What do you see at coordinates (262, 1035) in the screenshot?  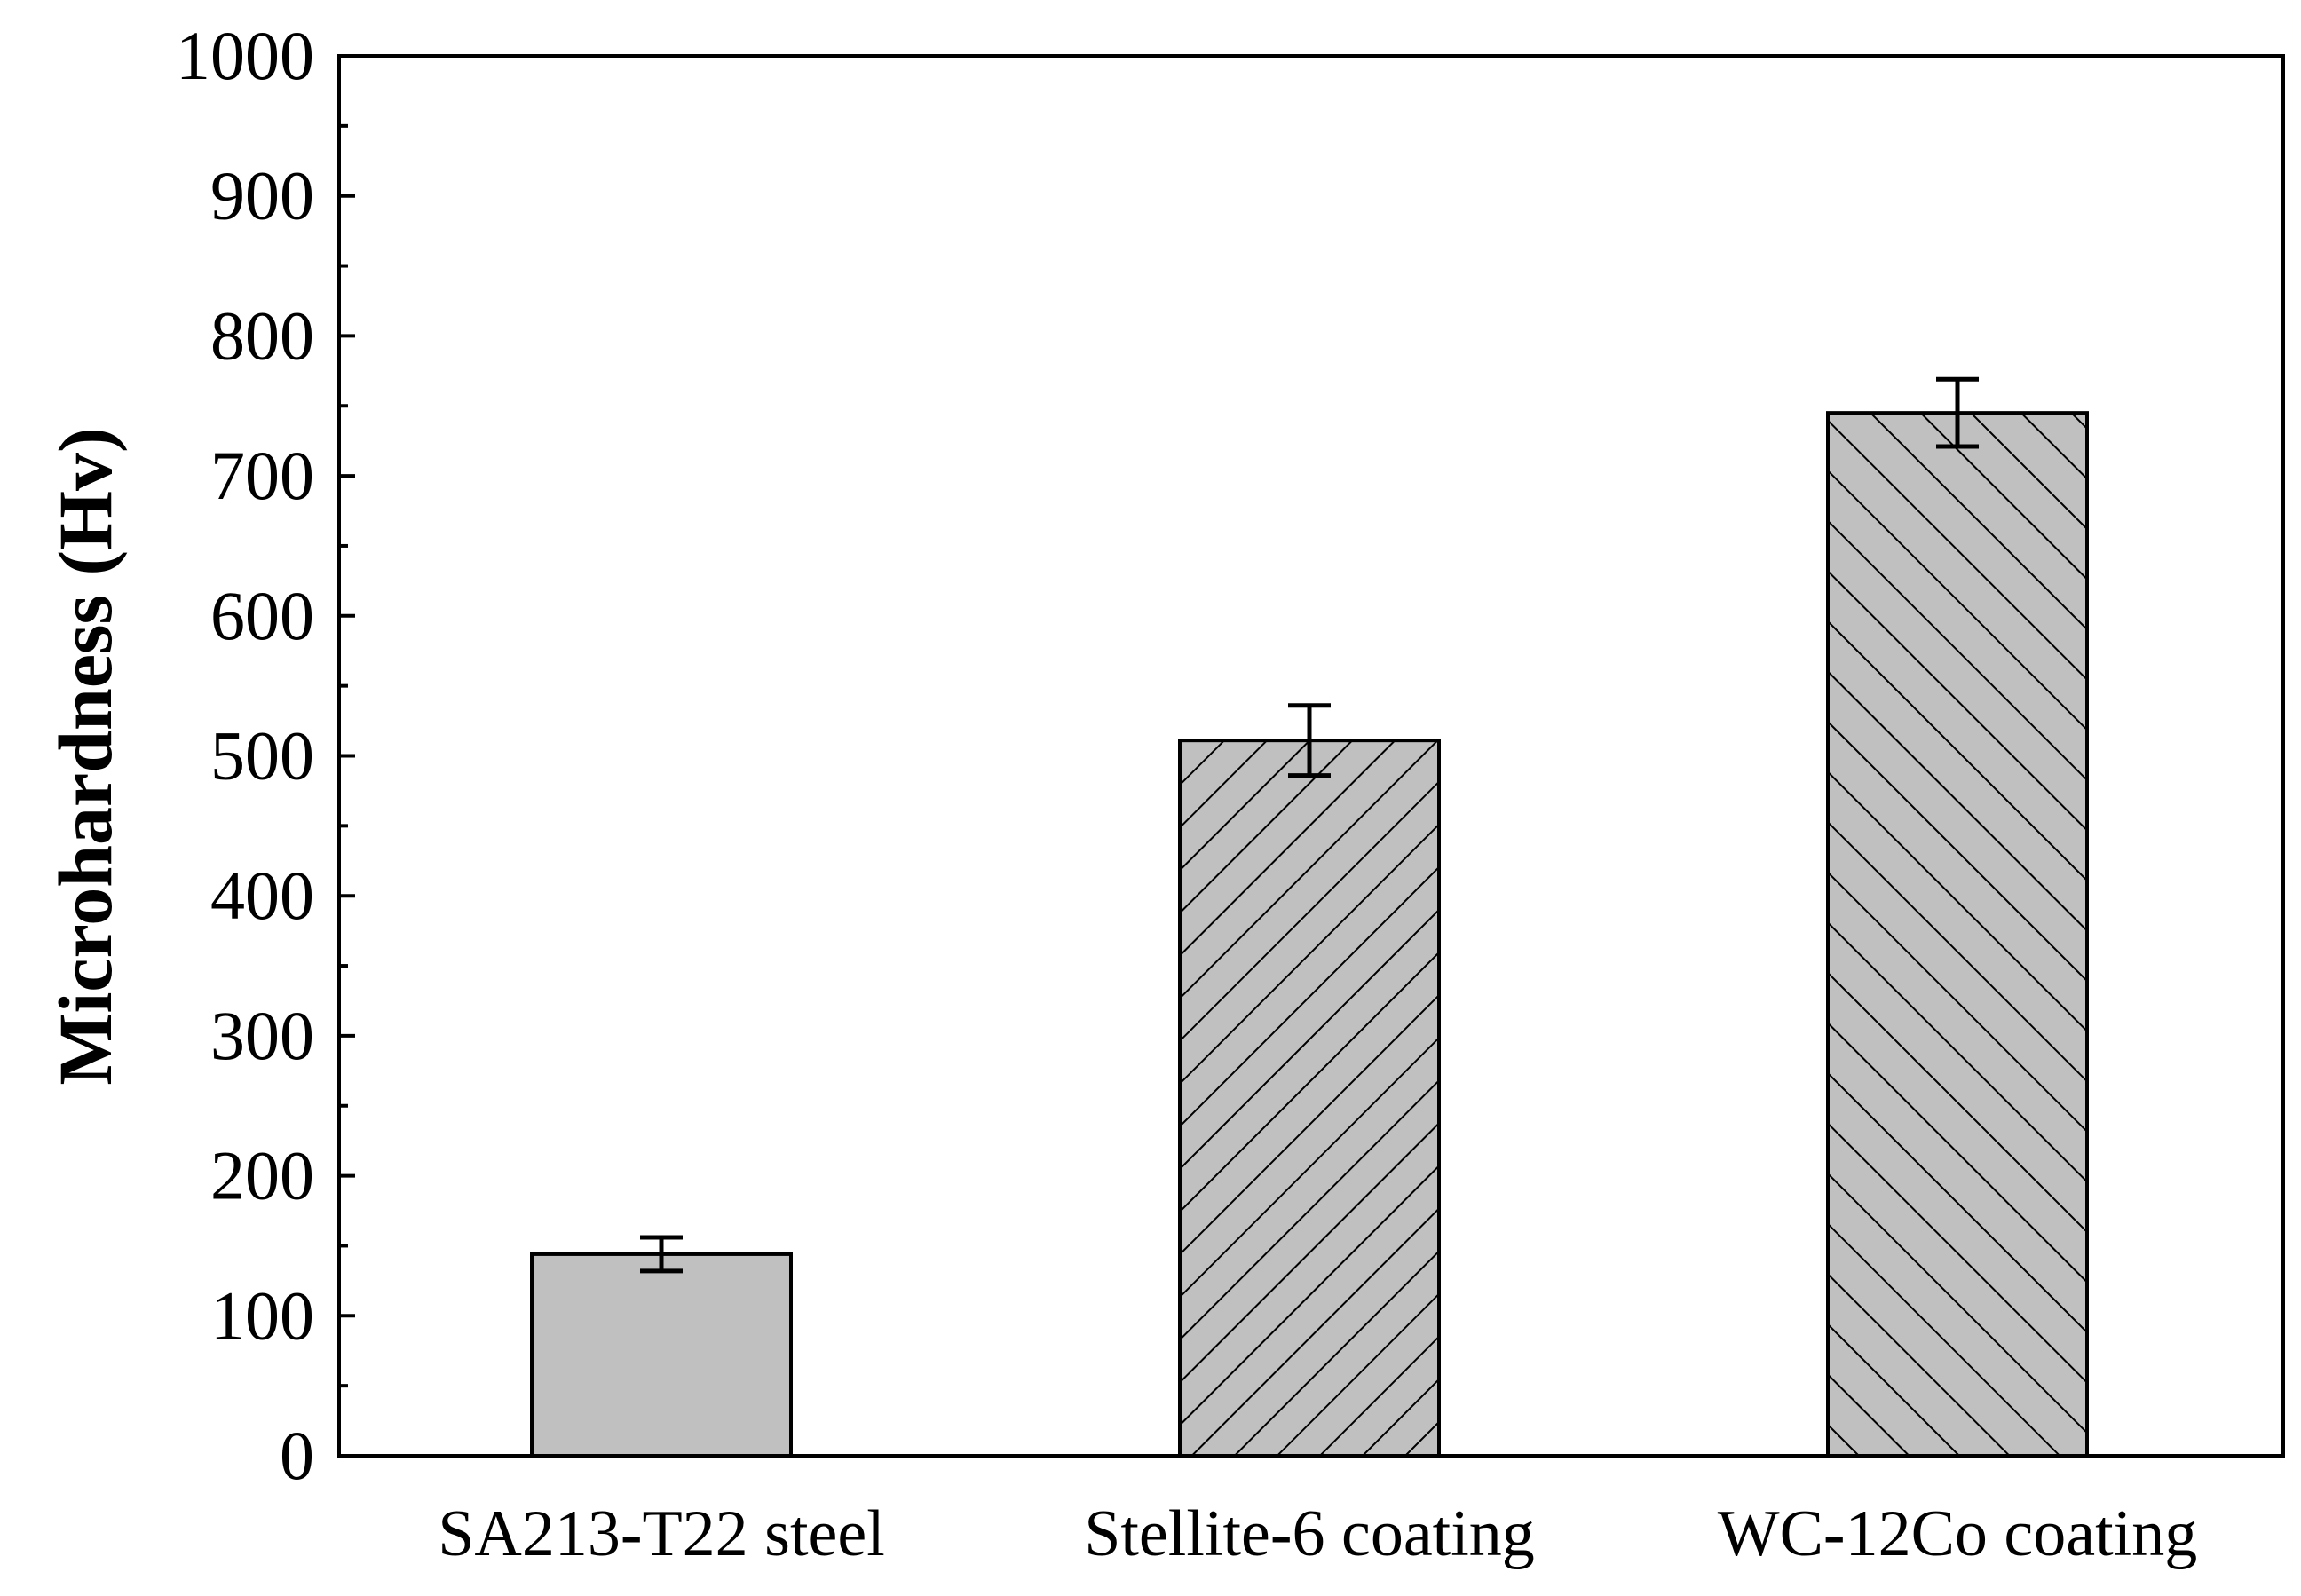 I see `y-tick-label: 300` at bounding box center [262, 1035].